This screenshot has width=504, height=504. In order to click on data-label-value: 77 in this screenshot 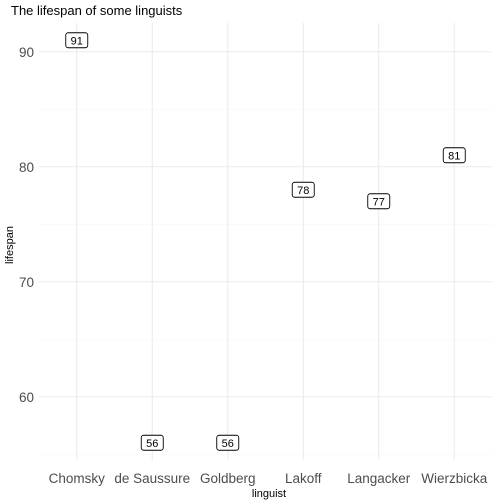, I will do `click(379, 202)`.